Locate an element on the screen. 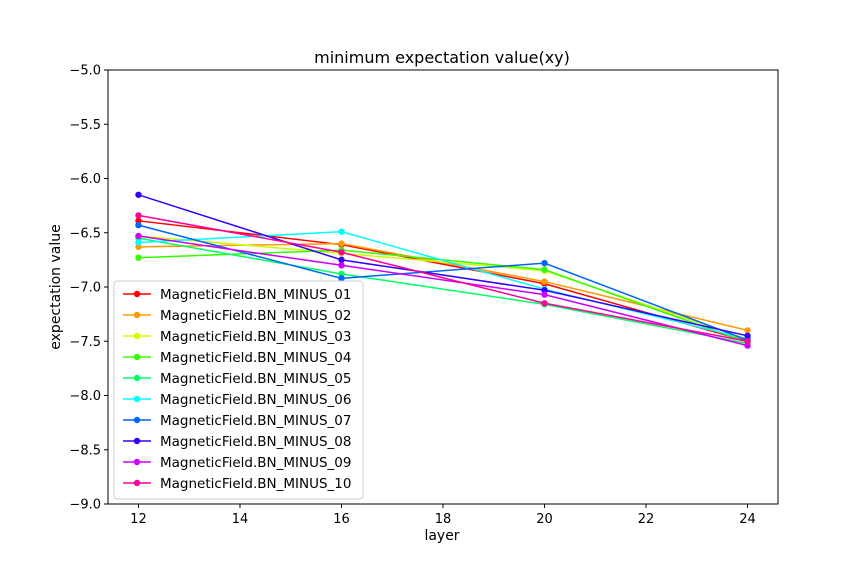 This screenshot has height=576, width=864. legend-item: MagneticField.BN_MINUS_06 is located at coordinates (237, 400).